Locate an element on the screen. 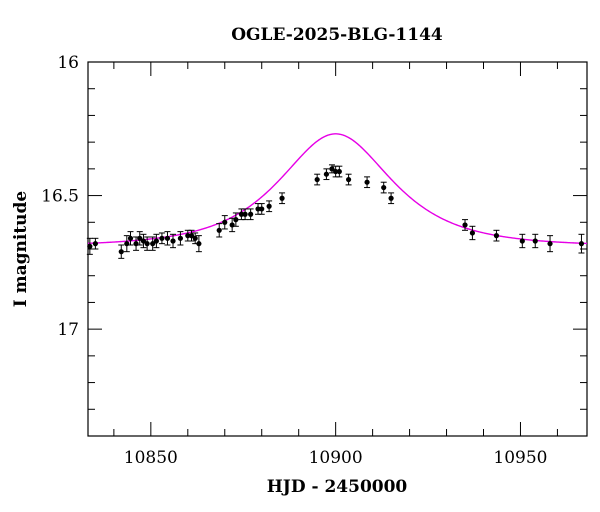 Image resolution: width=600 pixels, height=512 pixels. y-tick-label: 16.5 is located at coordinates (60, 197).